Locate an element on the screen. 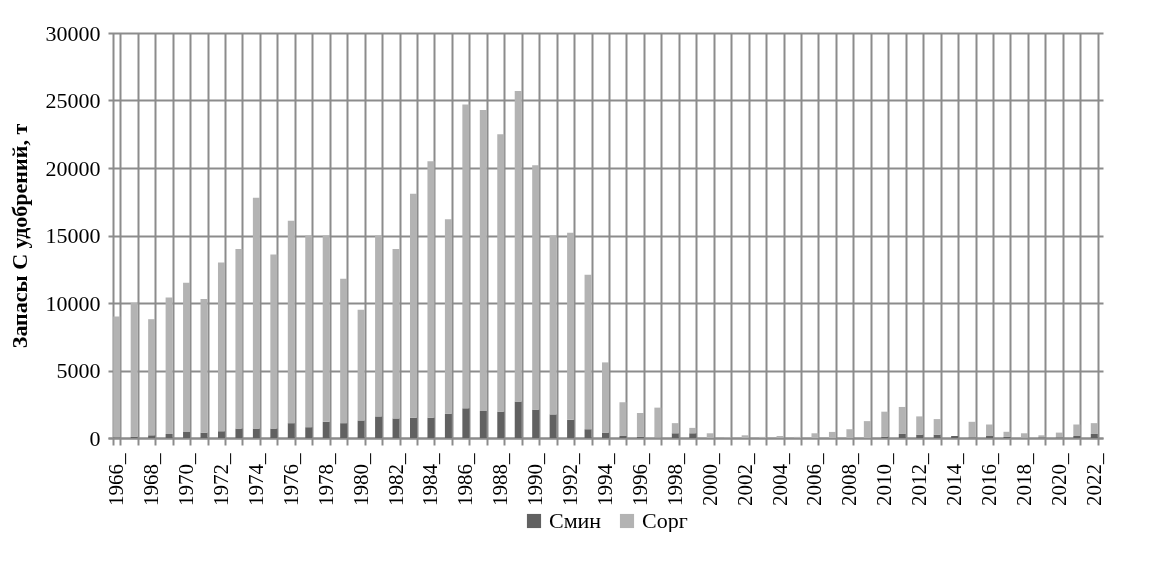 The width and height of the screenshot is (1150, 561). y-tick-label: 0 is located at coordinates (95, 438).